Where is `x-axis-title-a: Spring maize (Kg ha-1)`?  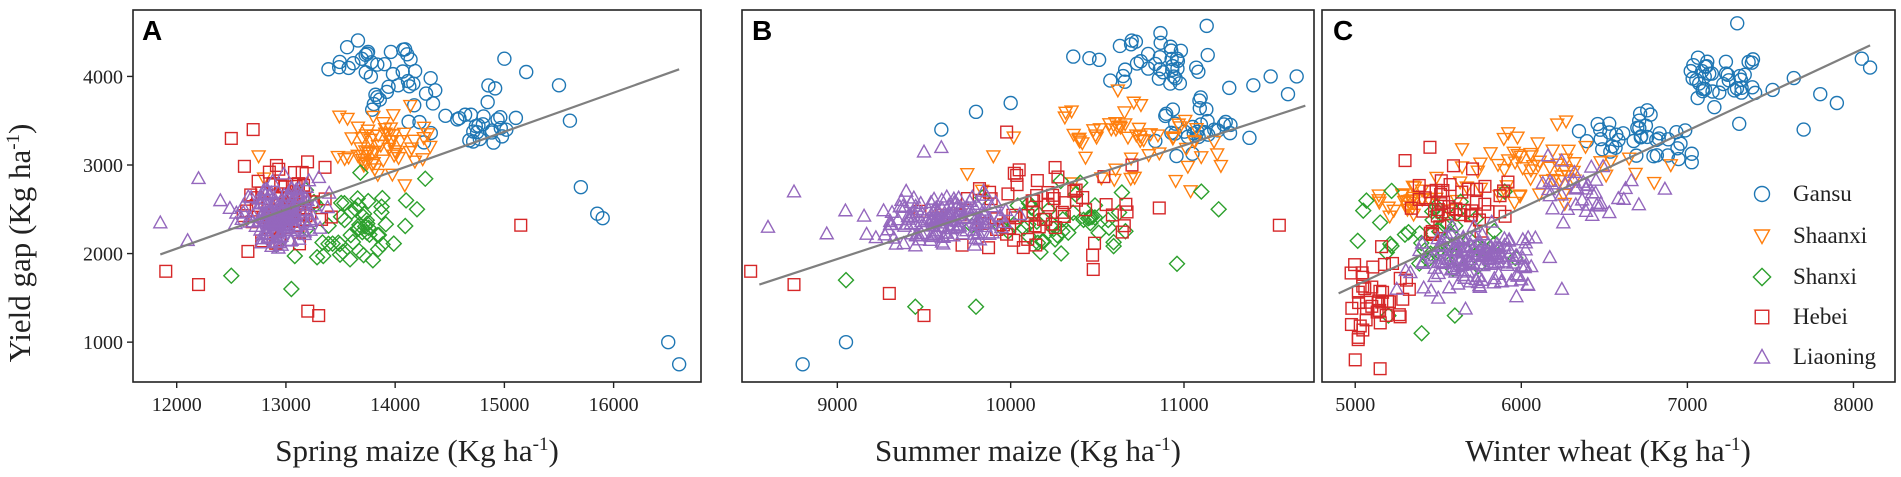 x-axis-title-a: Spring maize (Kg ha-1) is located at coordinates (417, 450).